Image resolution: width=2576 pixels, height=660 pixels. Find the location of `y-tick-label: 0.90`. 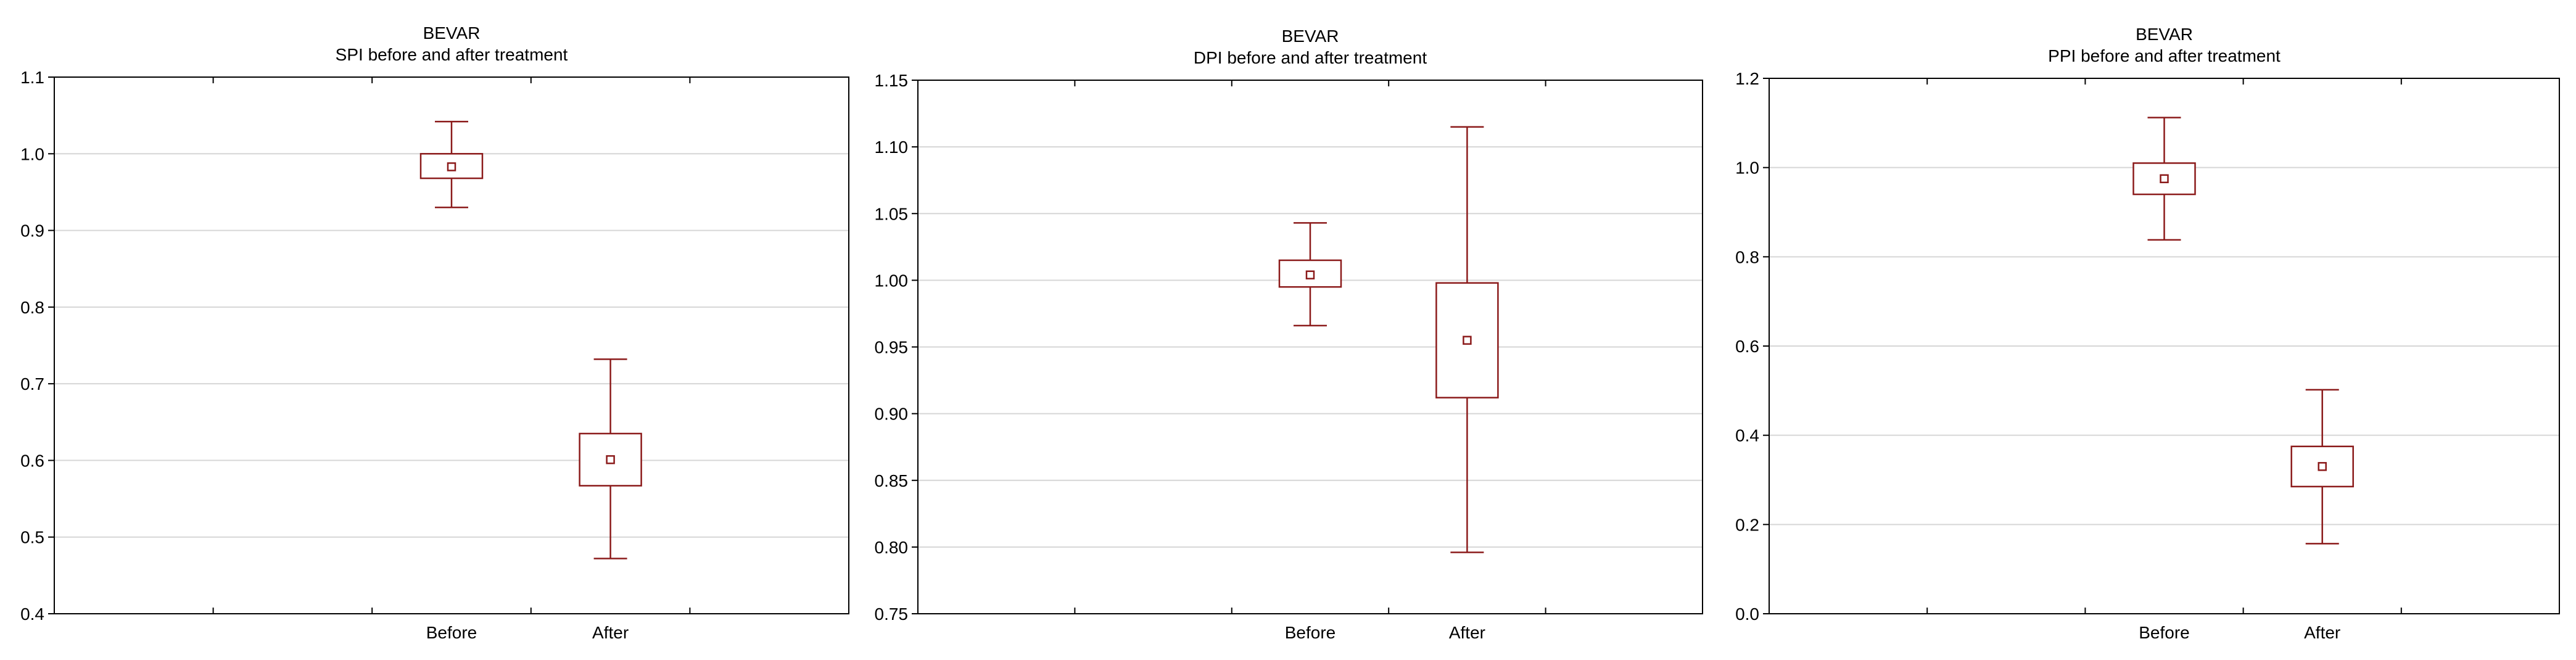

y-tick-label: 0.90 is located at coordinates (892, 414).